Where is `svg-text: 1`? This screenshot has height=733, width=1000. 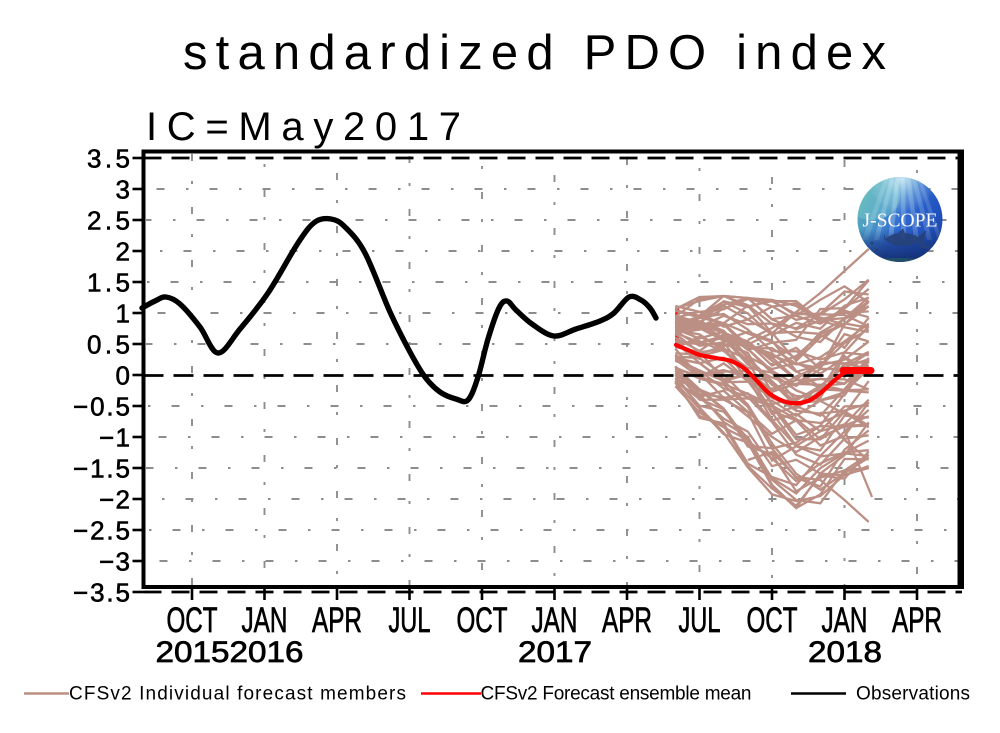
svg-text: 1 is located at coordinates (123, 314).